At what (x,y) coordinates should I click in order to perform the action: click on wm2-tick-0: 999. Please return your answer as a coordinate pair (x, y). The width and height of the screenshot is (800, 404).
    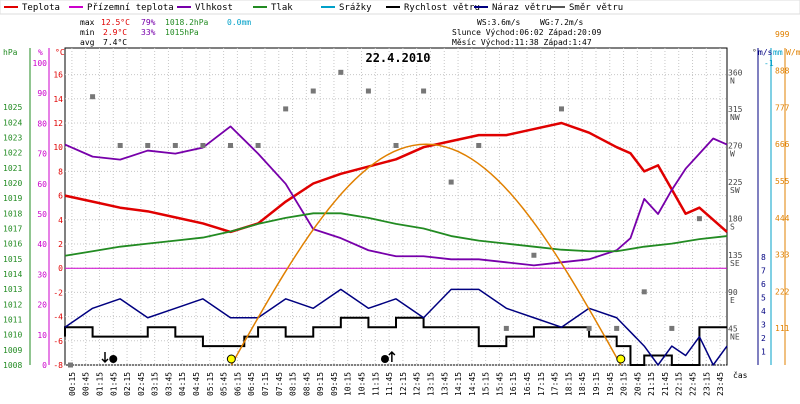
    Looking at the image, I should click on (782, 34).